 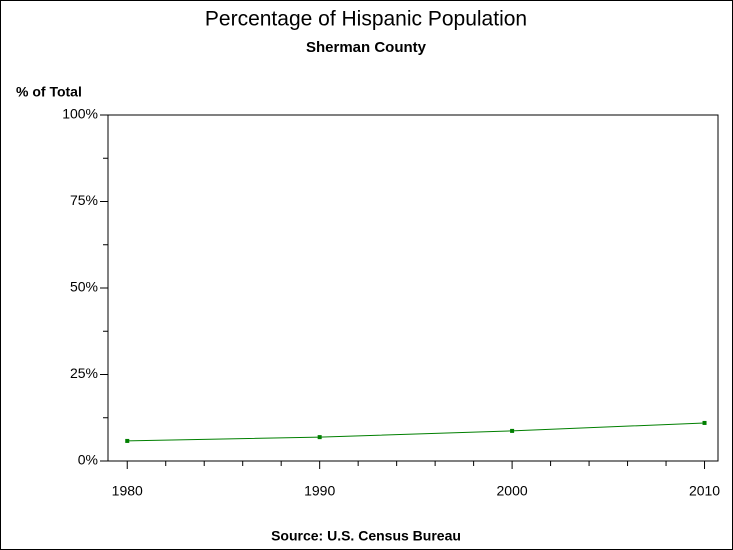 What do you see at coordinates (80, 114) in the screenshot?
I see `y-tick-label: 100%` at bounding box center [80, 114].